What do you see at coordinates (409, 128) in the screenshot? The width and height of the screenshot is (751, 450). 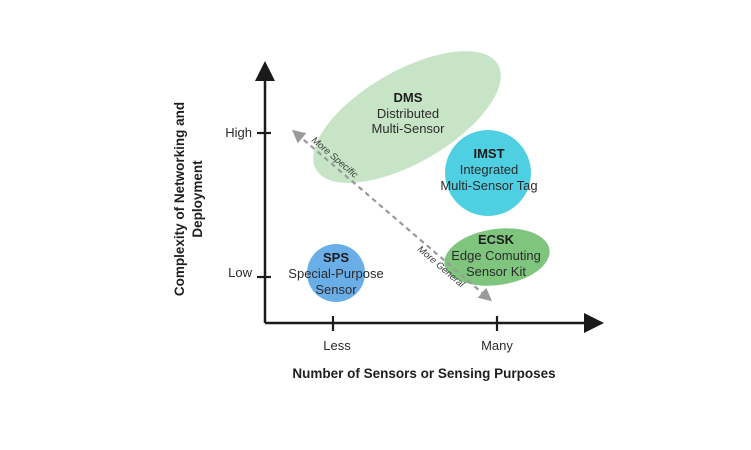 I see `dms-line2: Multi-Sensor` at bounding box center [409, 128].